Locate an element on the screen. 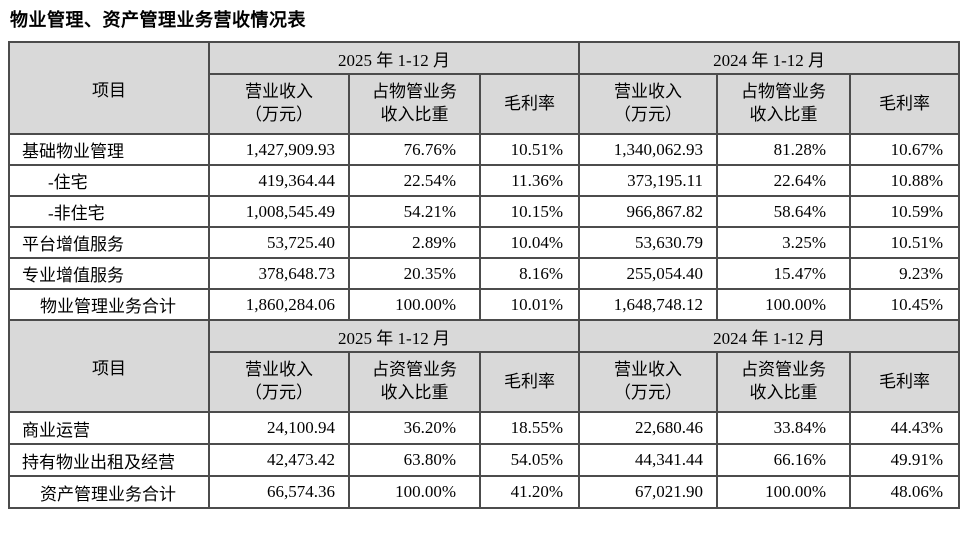 Image resolution: width=963 pixels, height=555 pixels. revenue-2025: 24,100.94 is located at coordinates (279, 428).